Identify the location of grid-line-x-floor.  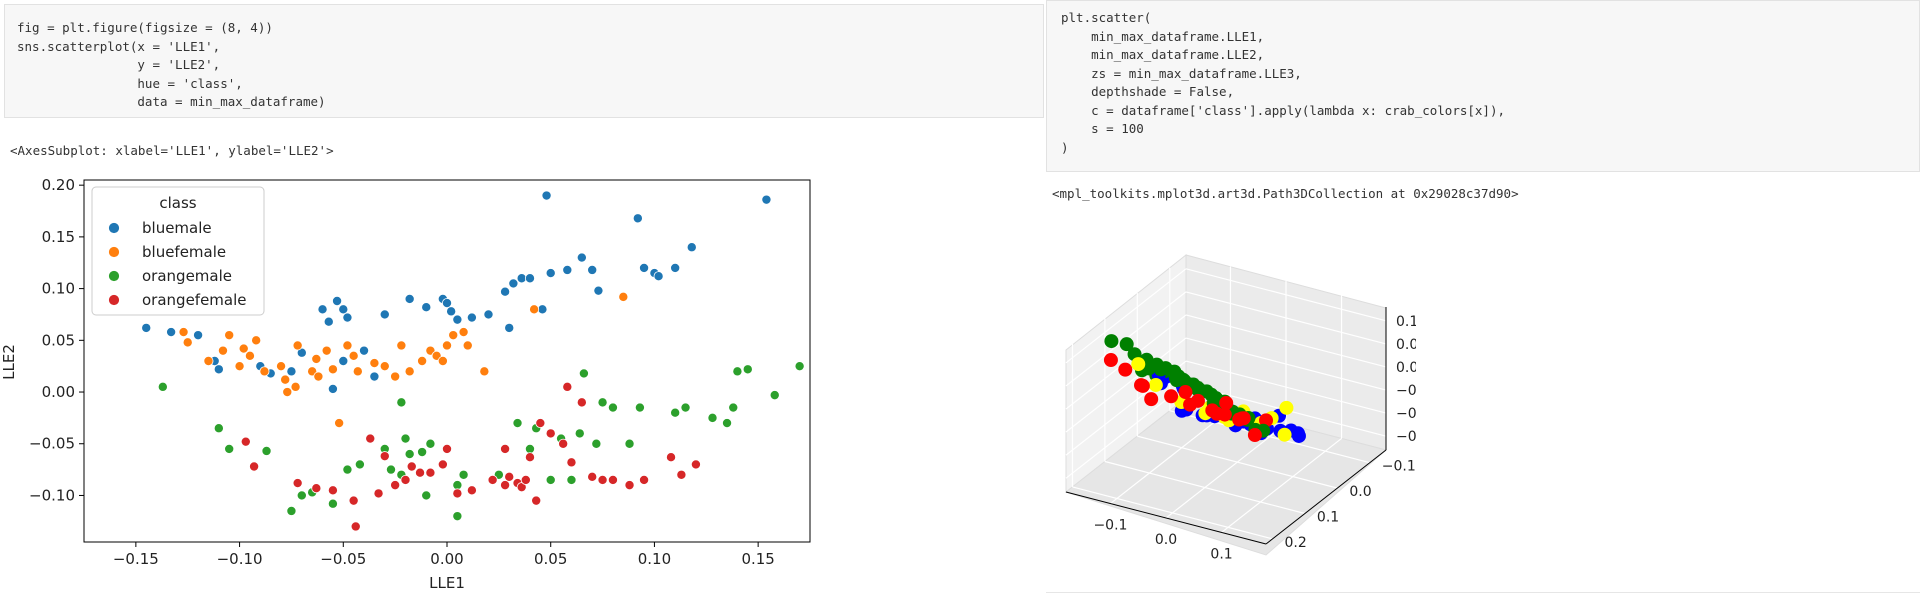
(1281, 485).